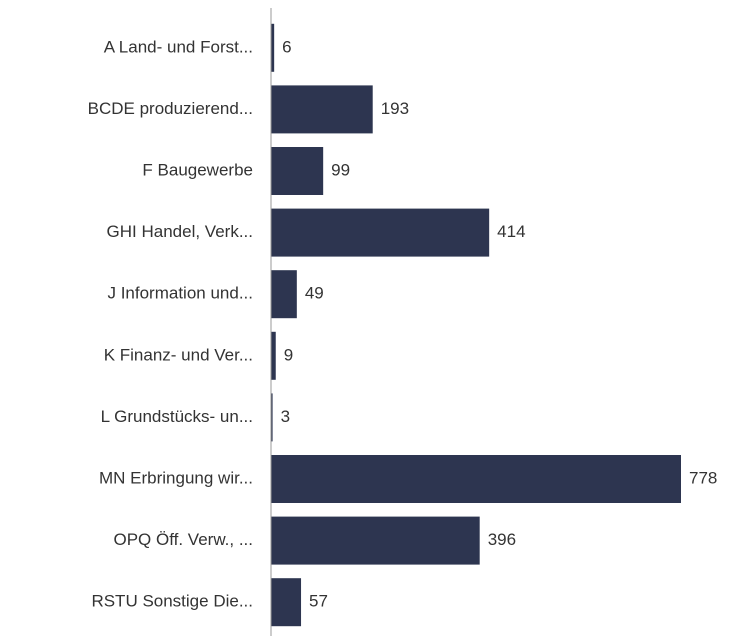  I want to click on value-label: 3, so click(285, 416).